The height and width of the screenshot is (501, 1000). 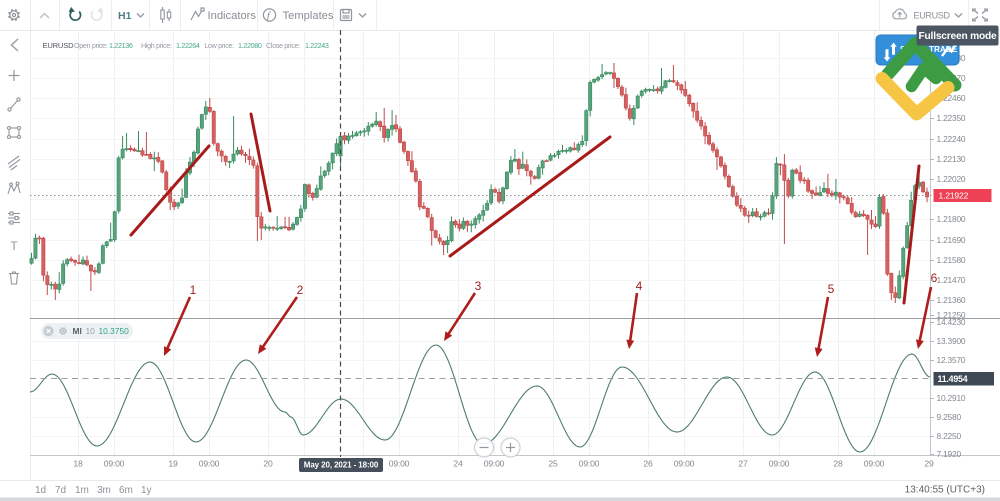 I want to click on svg-text: 1d, so click(x=40, y=490).